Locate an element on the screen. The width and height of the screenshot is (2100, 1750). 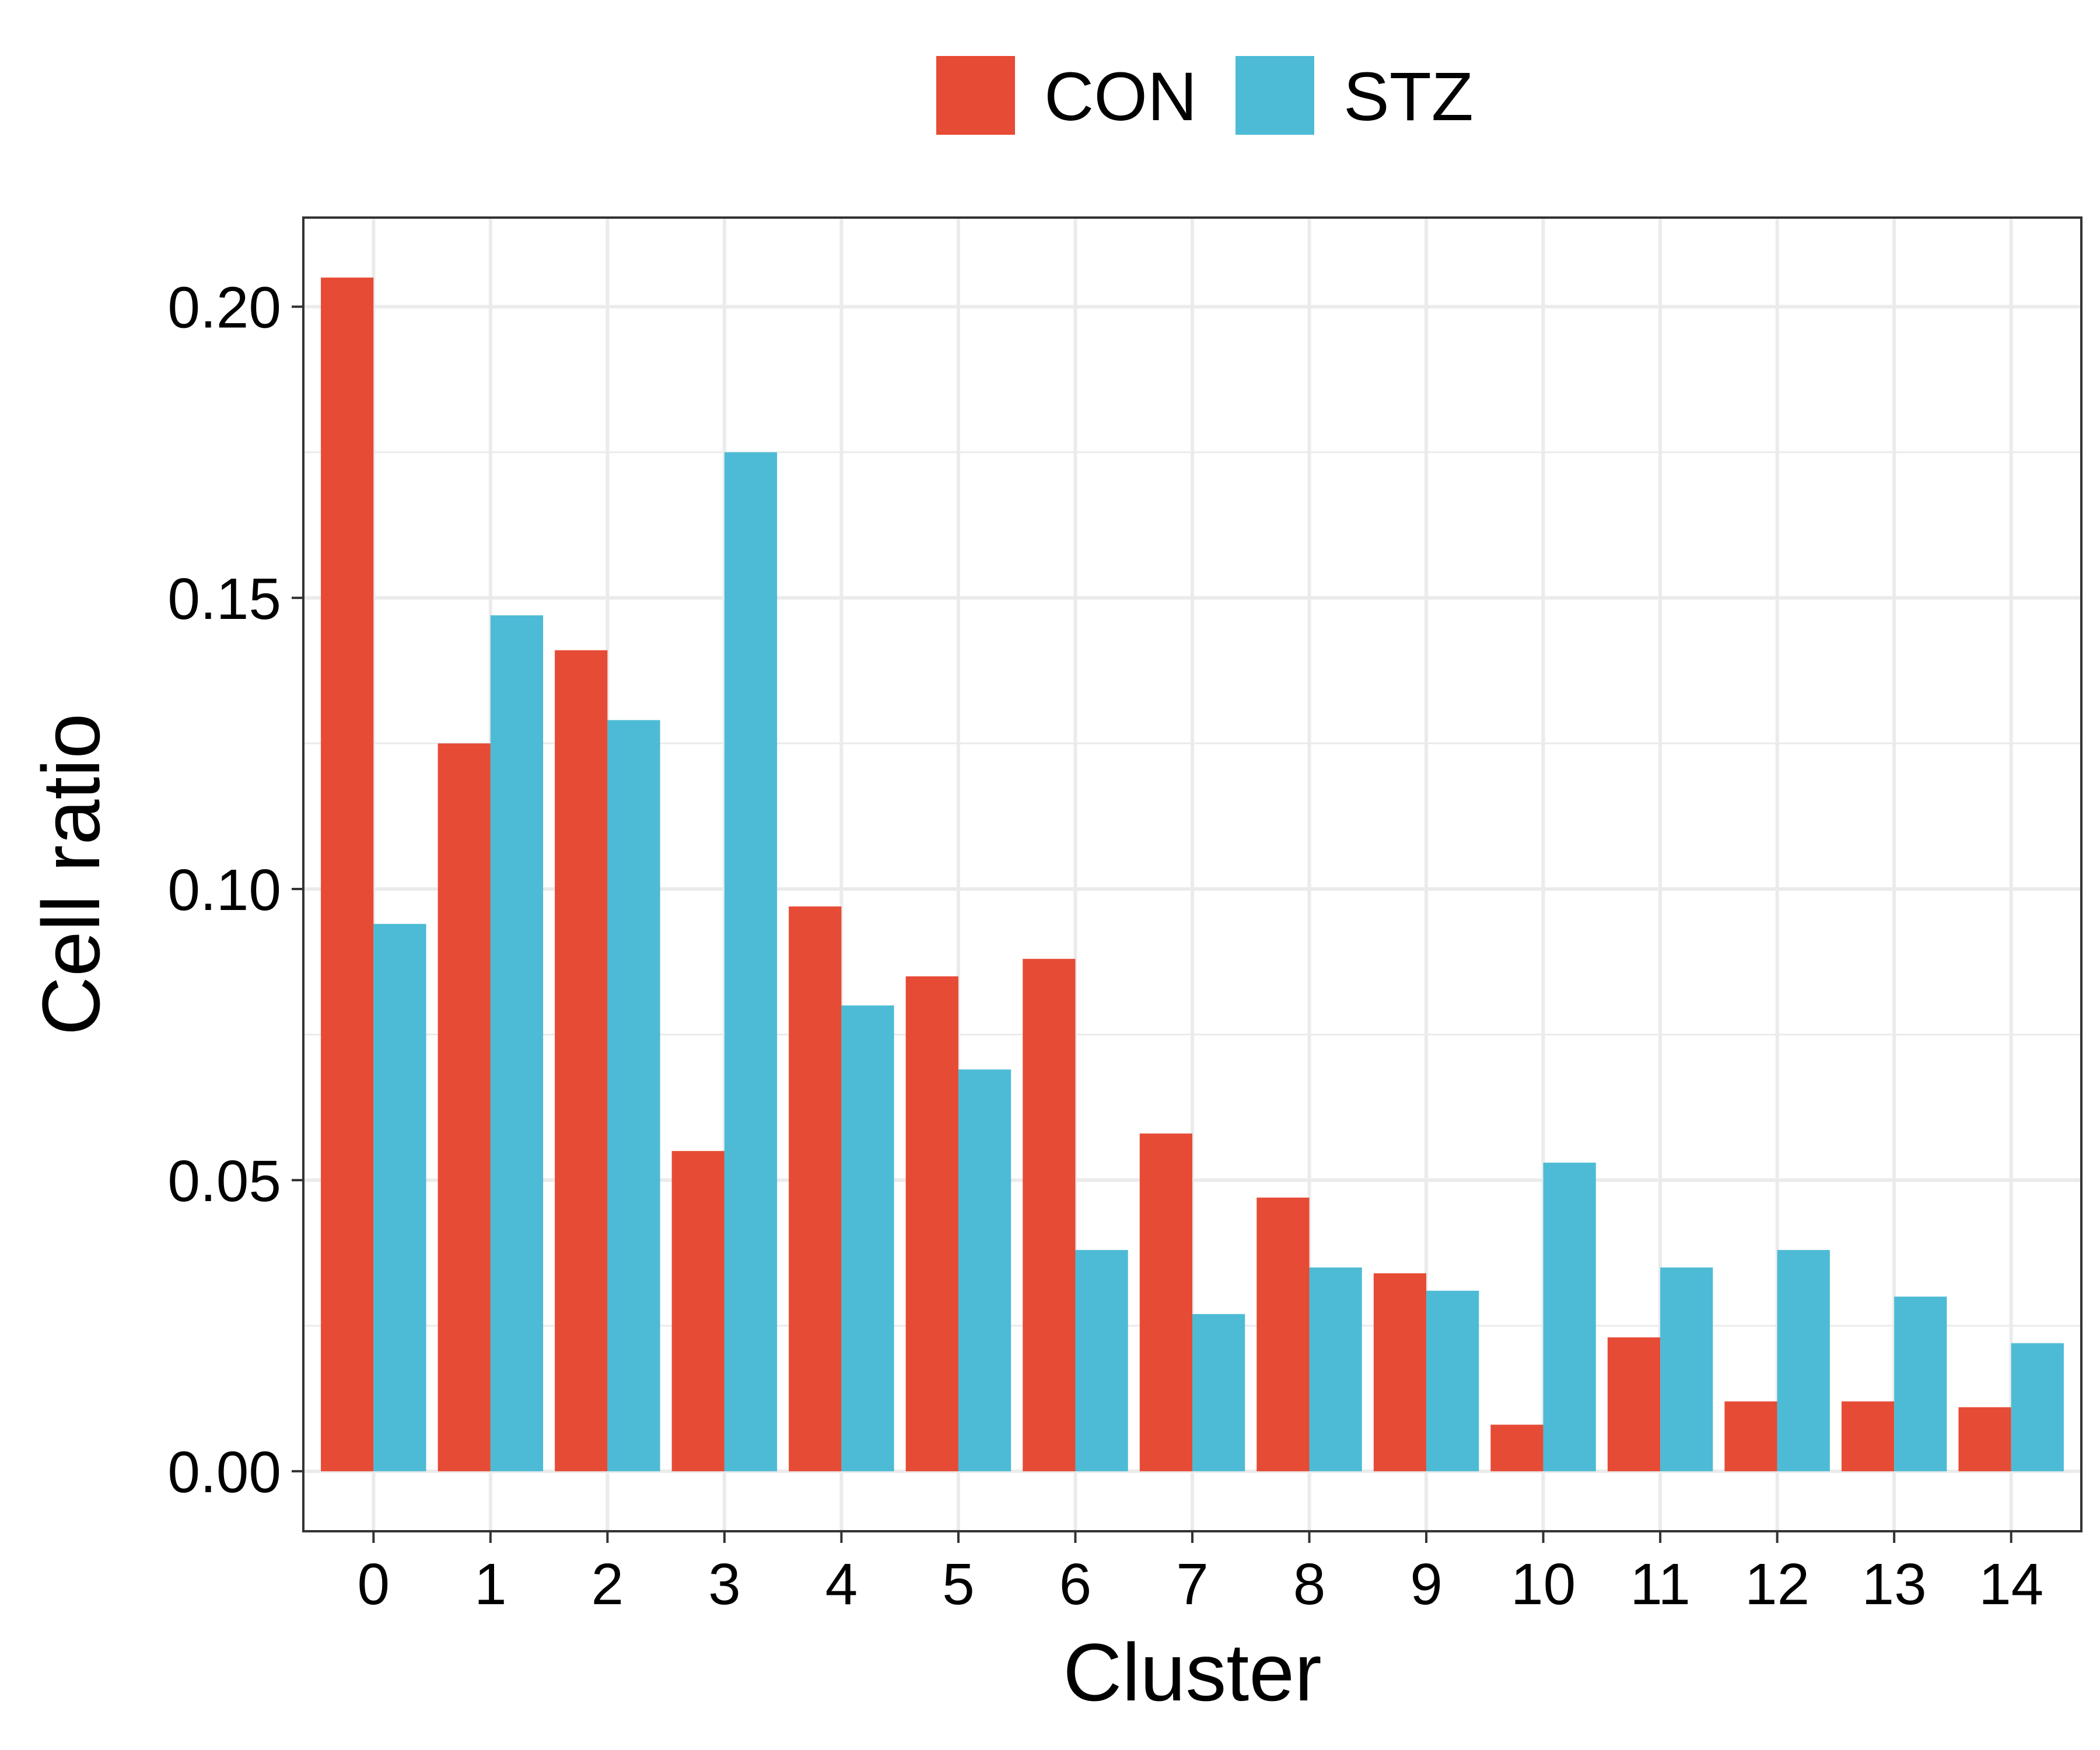
x-tick-label: 14 is located at coordinates (2011, 1584).